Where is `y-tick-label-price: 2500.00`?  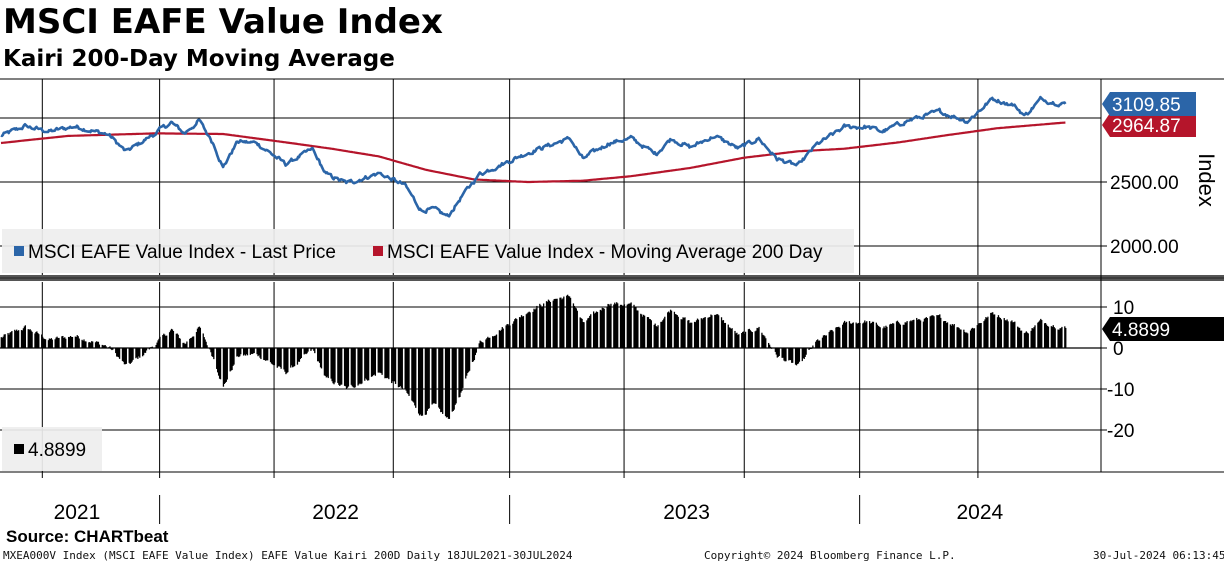 y-tick-label-price: 2500.00 is located at coordinates (1144, 183).